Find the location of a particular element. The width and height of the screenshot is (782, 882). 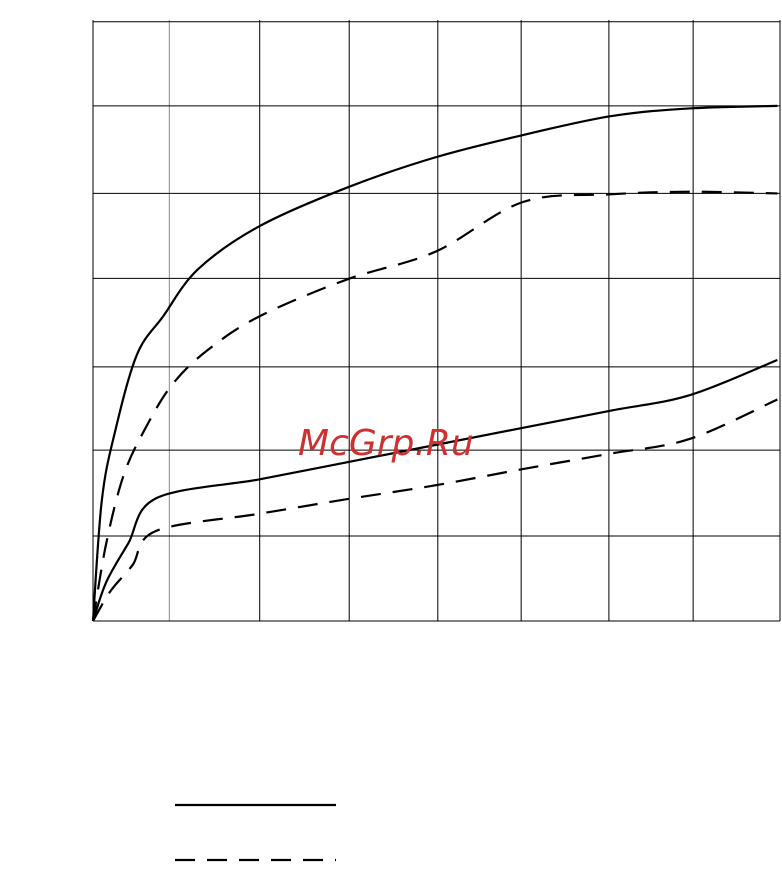

watermark: McGrp.Ru is located at coordinates (386, 443).